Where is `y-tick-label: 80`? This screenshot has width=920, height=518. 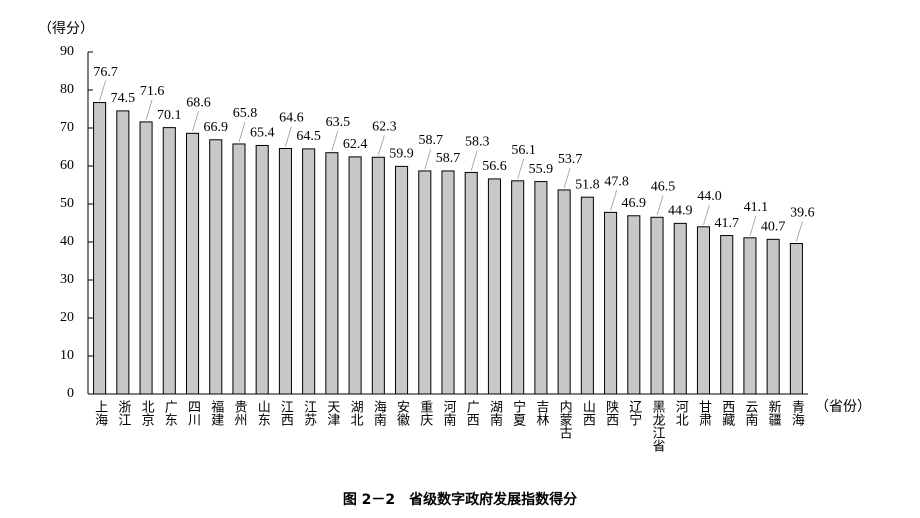
y-tick-label: 80 is located at coordinates (67, 89).